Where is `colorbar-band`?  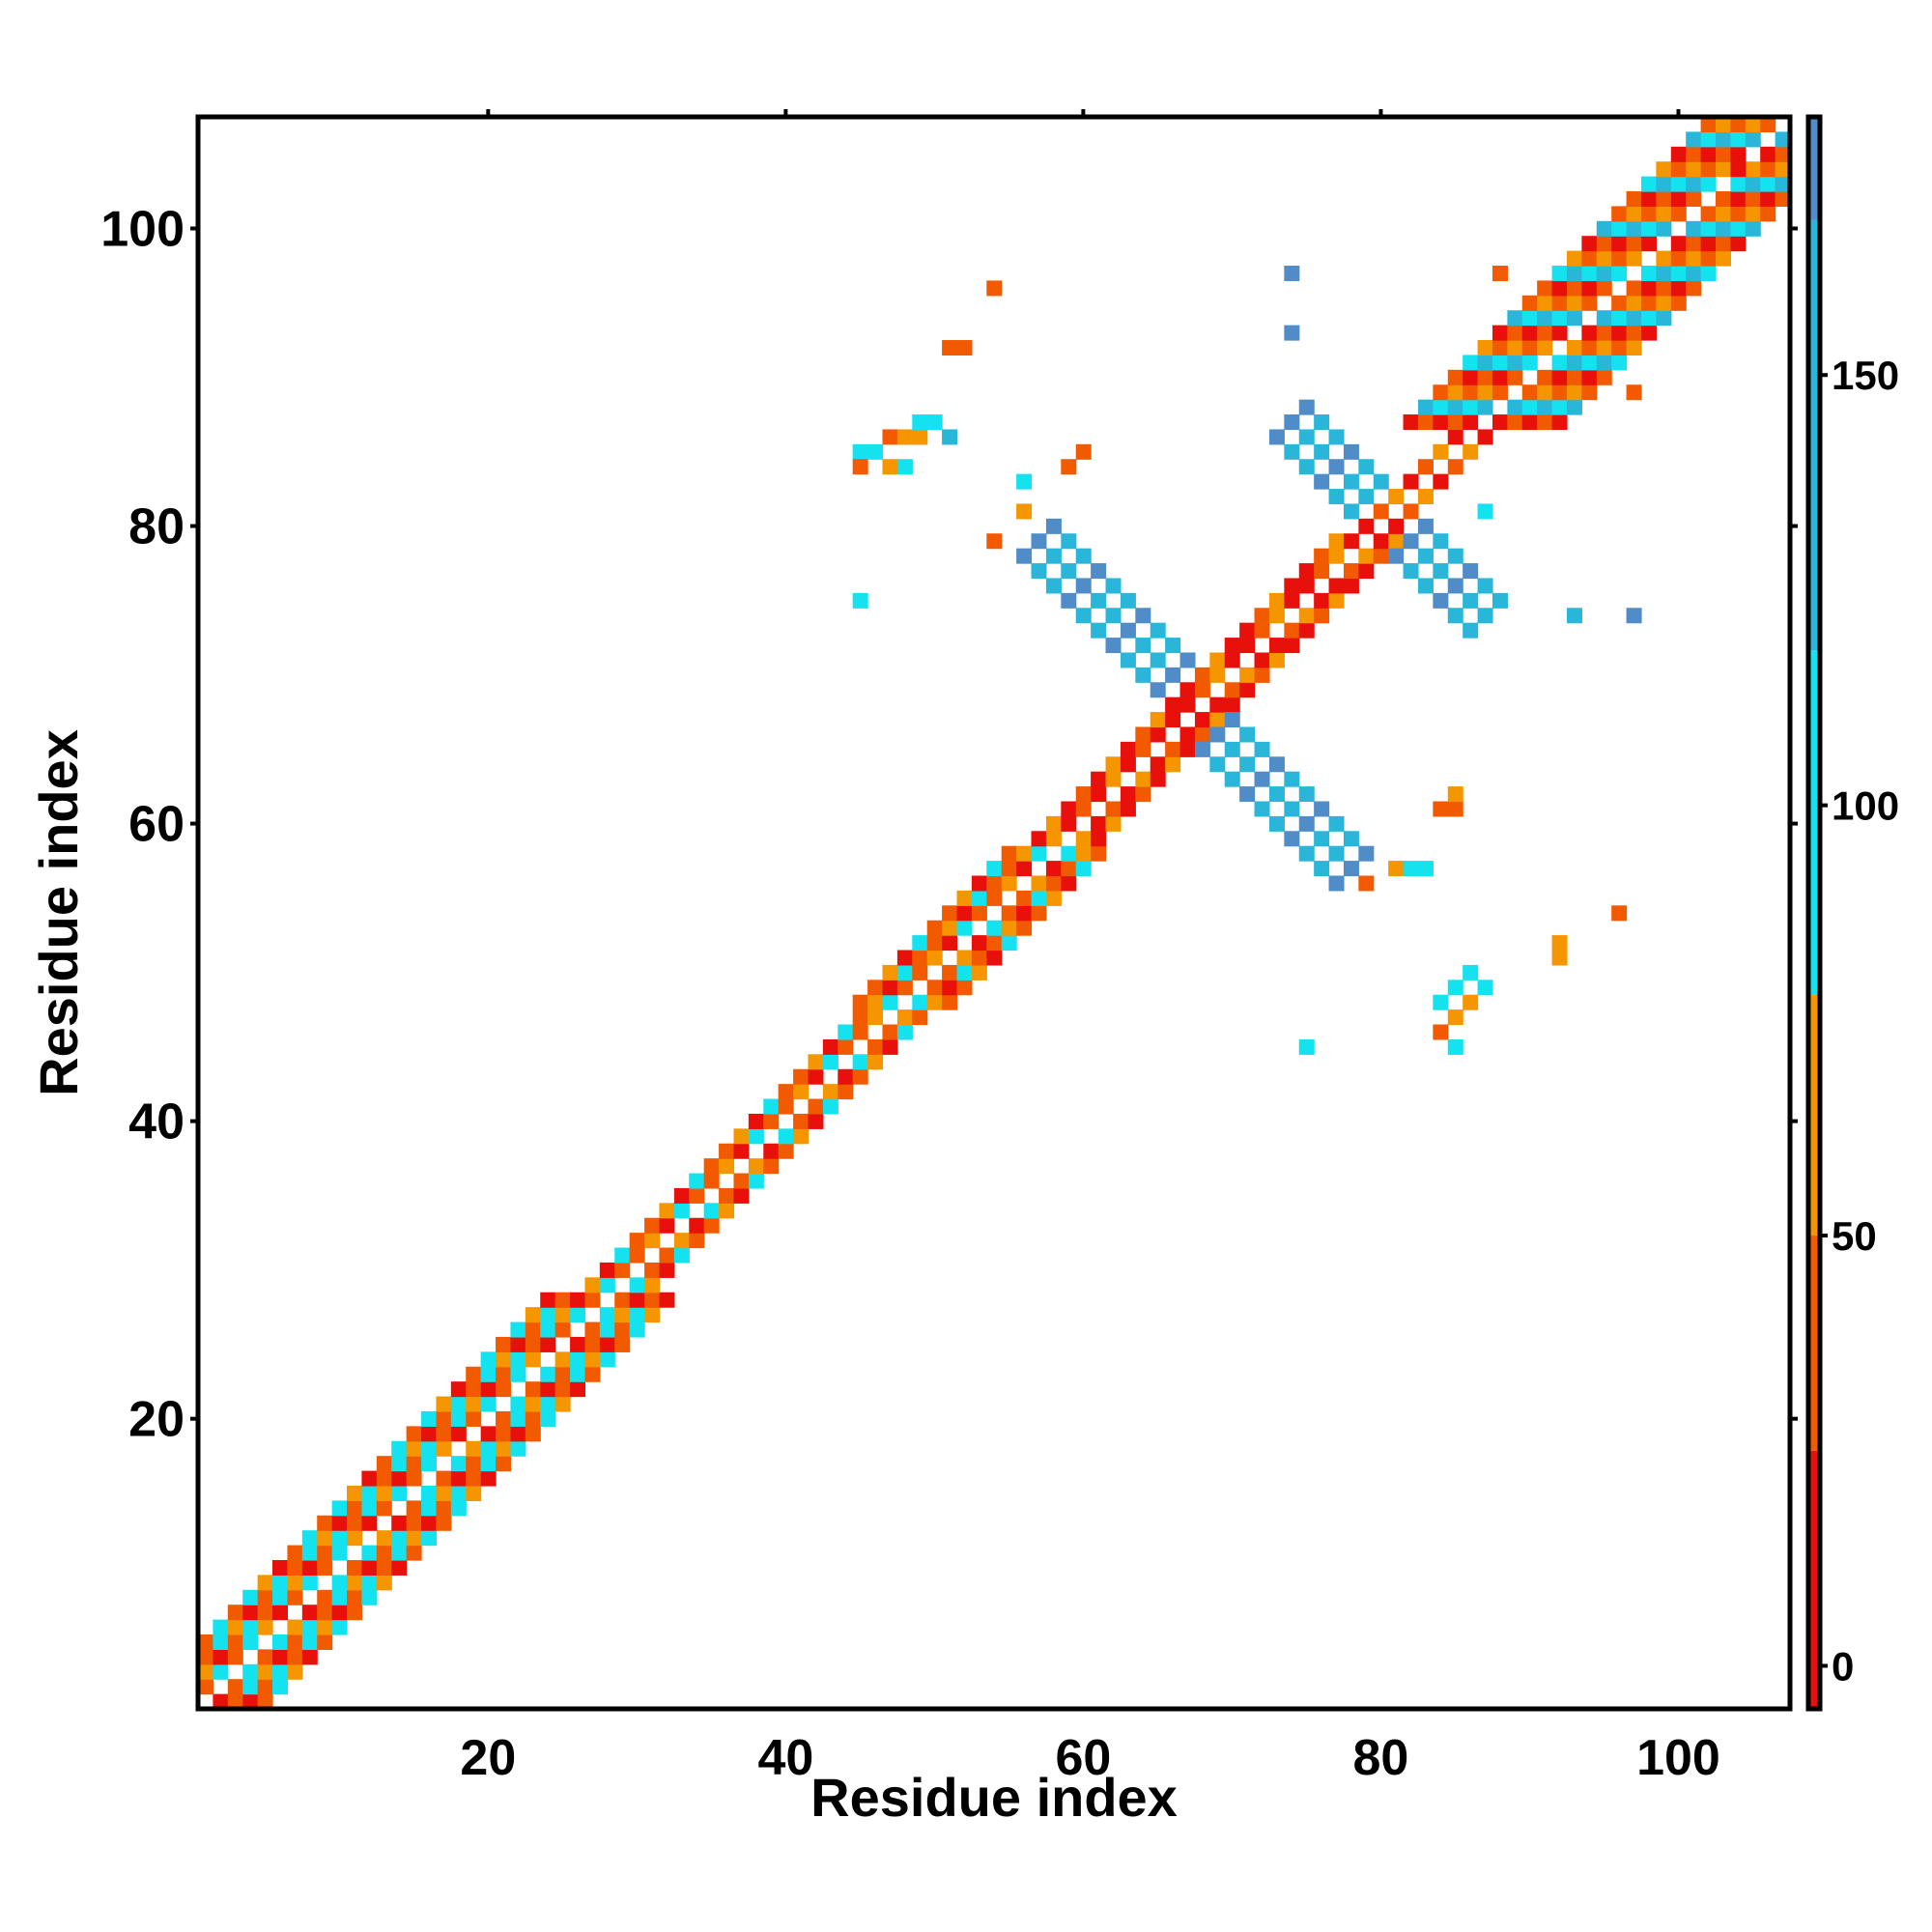
colorbar-band is located at coordinates (1814, 1115).